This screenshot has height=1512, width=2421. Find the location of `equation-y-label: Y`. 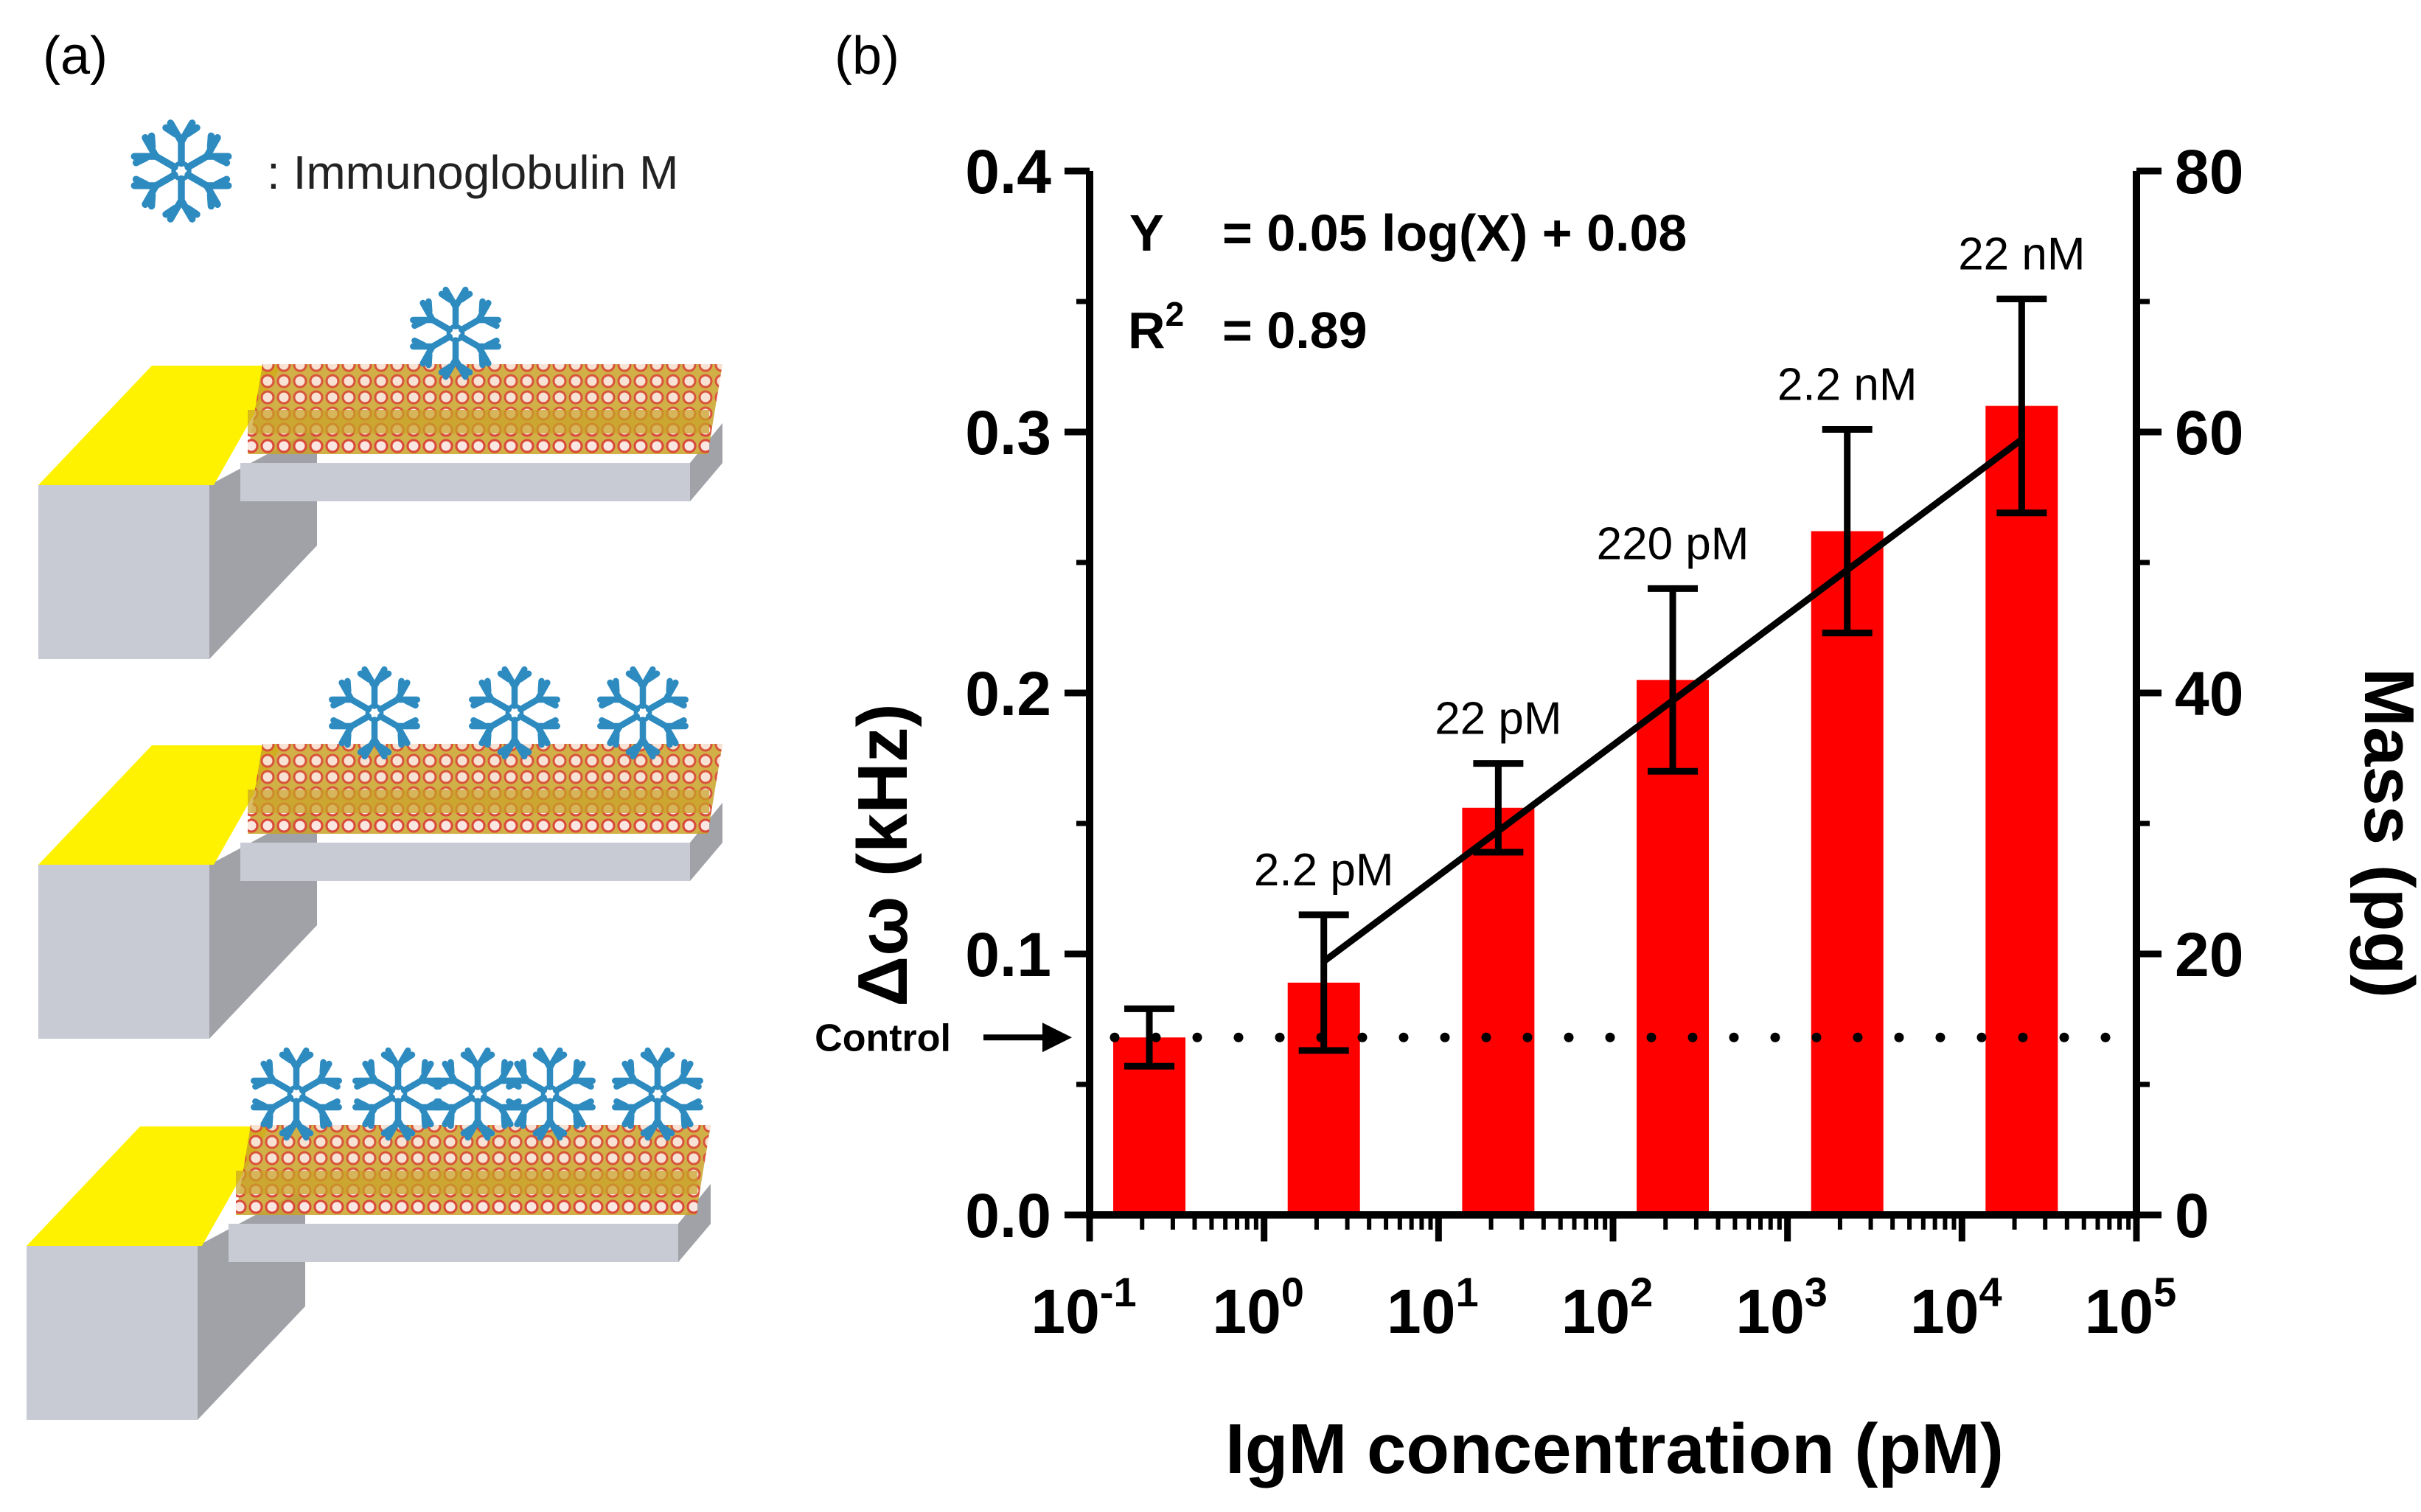

equation-y-label: Y is located at coordinates (1146, 233).